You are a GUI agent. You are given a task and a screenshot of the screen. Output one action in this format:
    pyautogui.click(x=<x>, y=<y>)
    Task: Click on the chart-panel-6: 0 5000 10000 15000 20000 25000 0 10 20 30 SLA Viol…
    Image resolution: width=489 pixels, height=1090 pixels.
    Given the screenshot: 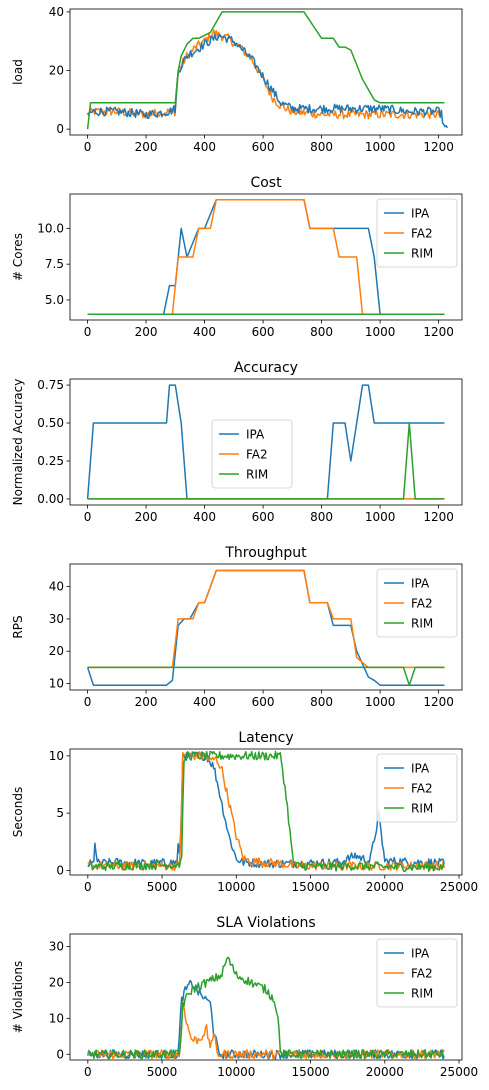 What is the action you would take?
    pyautogui.click(x=244, y=997)
    